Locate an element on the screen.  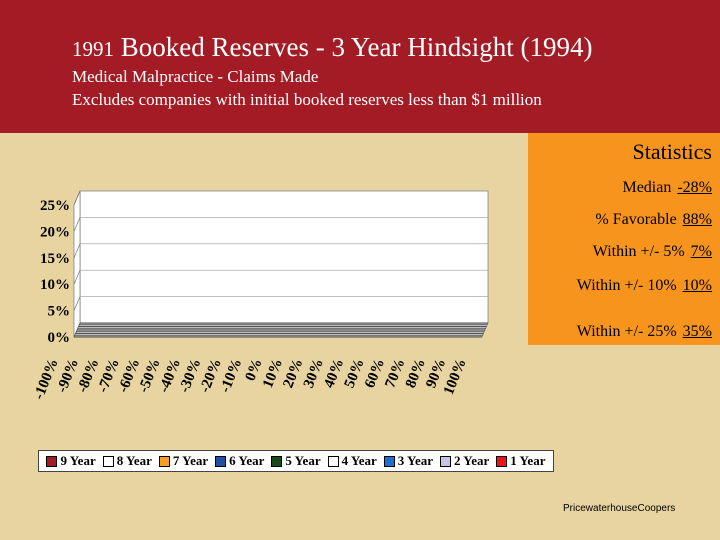
legend-item: 4 Year is located at coordinates (352, 461).